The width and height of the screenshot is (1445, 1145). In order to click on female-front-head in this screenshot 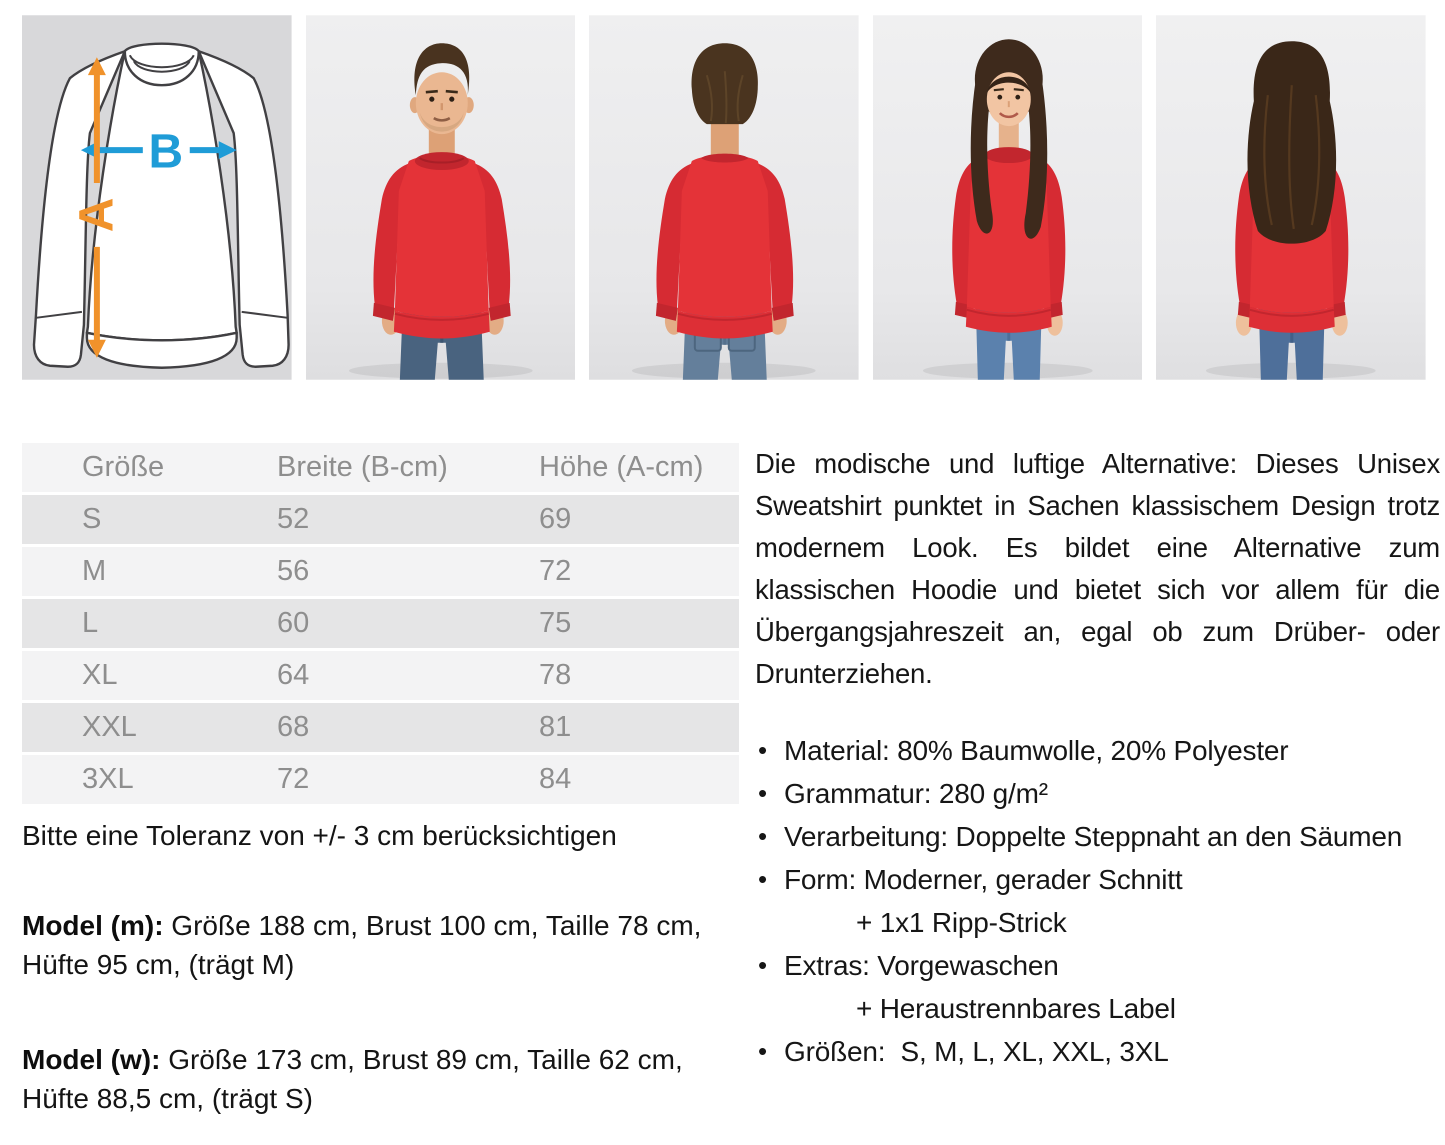, I will do `click(1009, 139)`.